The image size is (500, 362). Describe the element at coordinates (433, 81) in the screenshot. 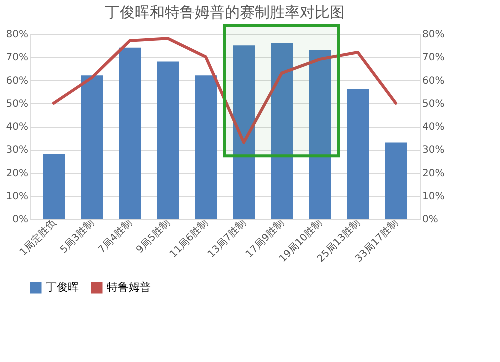

I see `y2-tick-label: 60%` at that location.